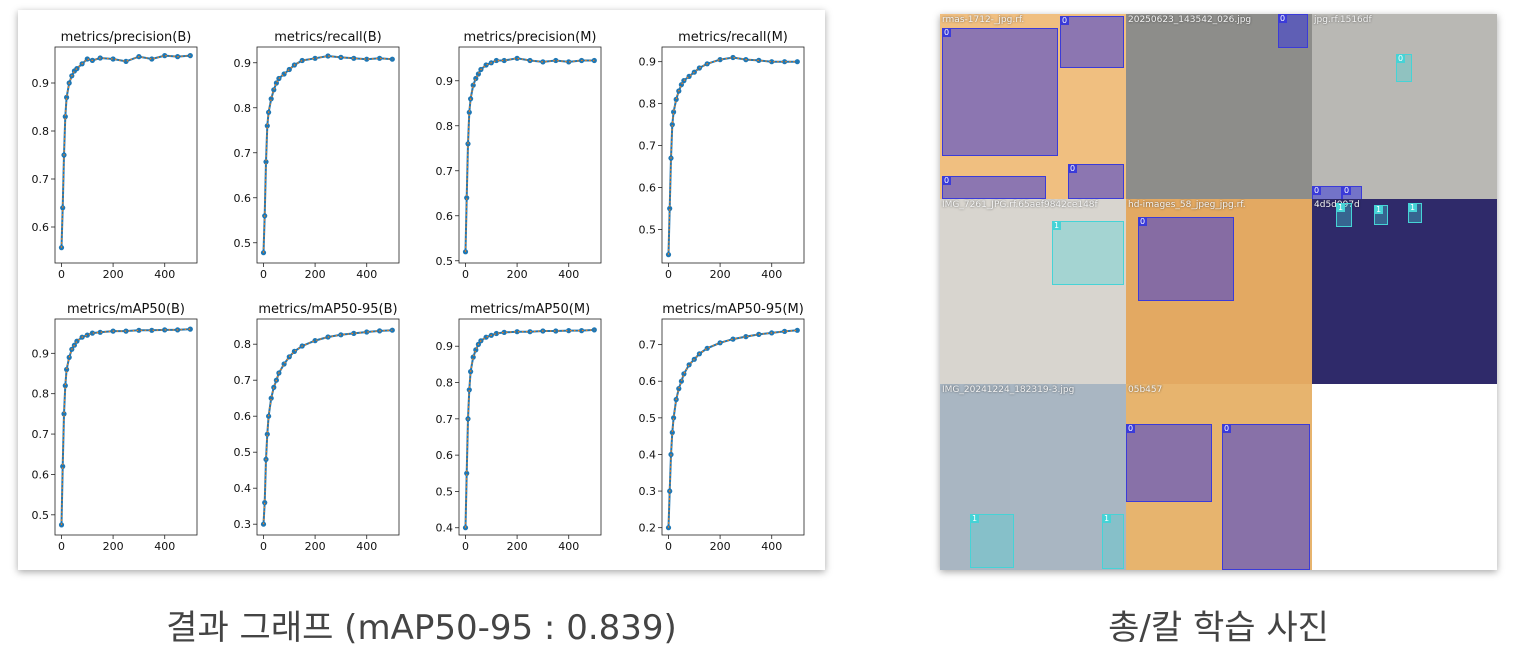 This screenshot has width=1519, height=659. I want to click on image-filename: IMG_20241224_182319-3.jpg, so click(1008, 390).